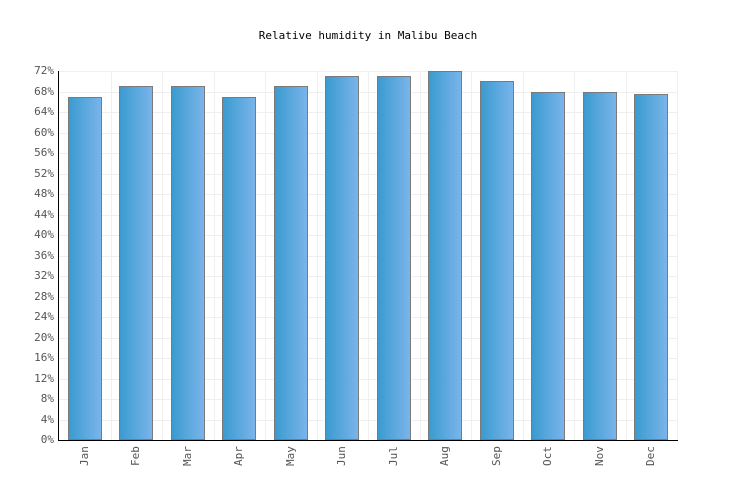  I want to click on x-tick-label: Sep, so click(496, 456).